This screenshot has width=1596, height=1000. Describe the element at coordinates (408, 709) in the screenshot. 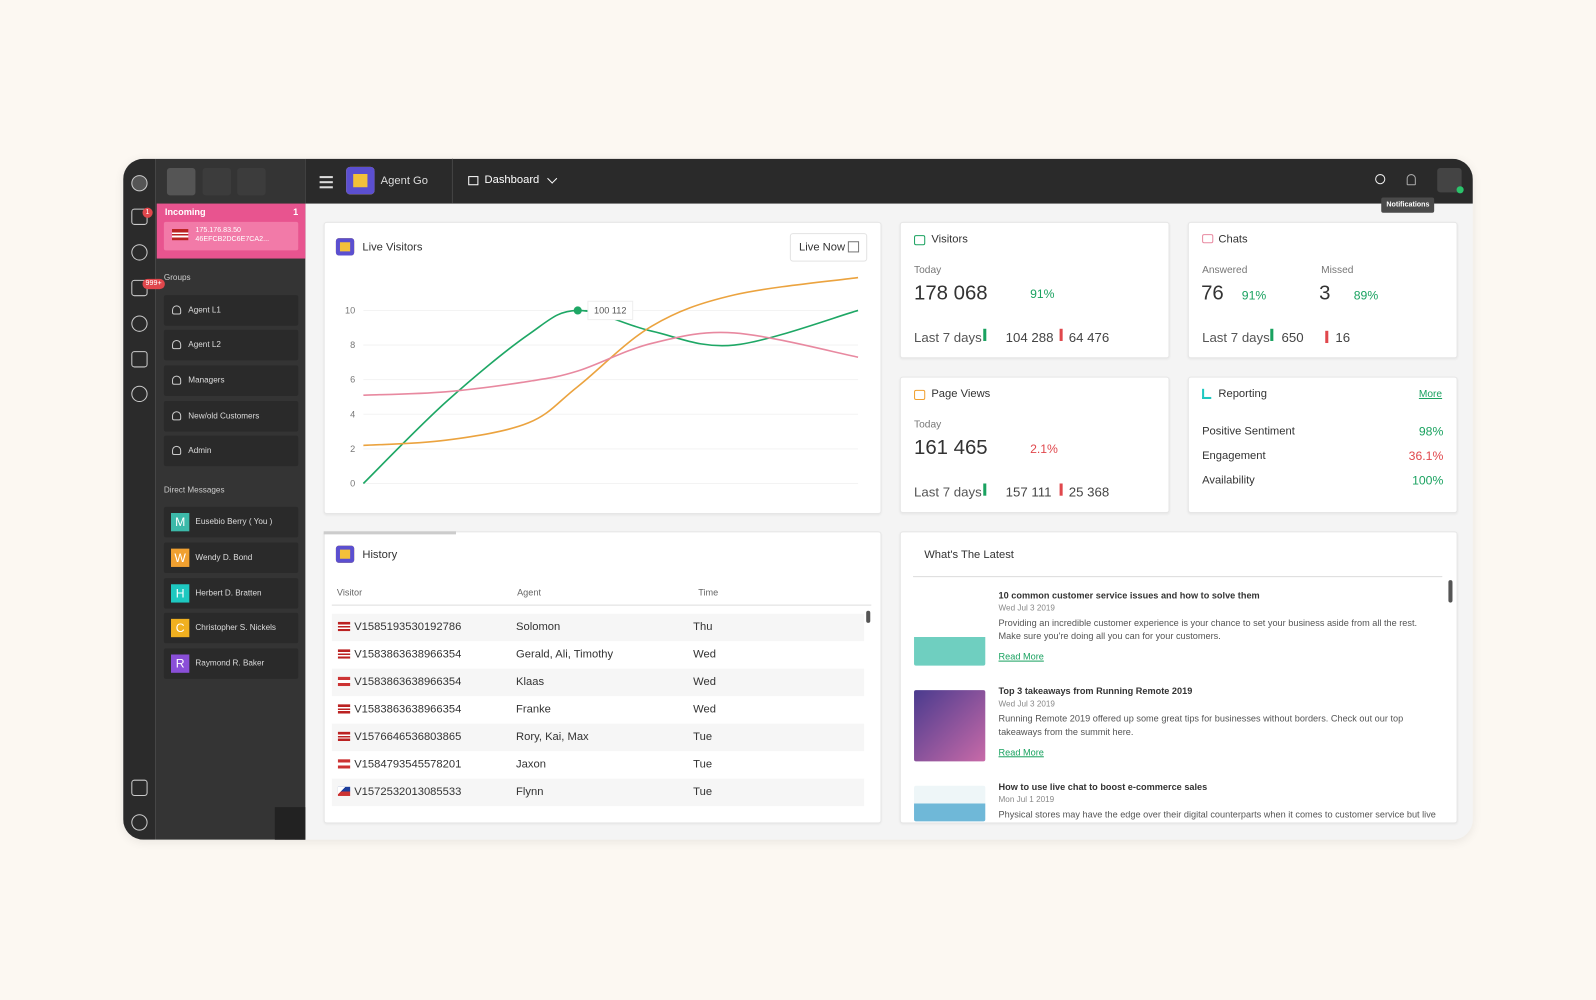

I see `table-cell: V1583863638966354` at that location.